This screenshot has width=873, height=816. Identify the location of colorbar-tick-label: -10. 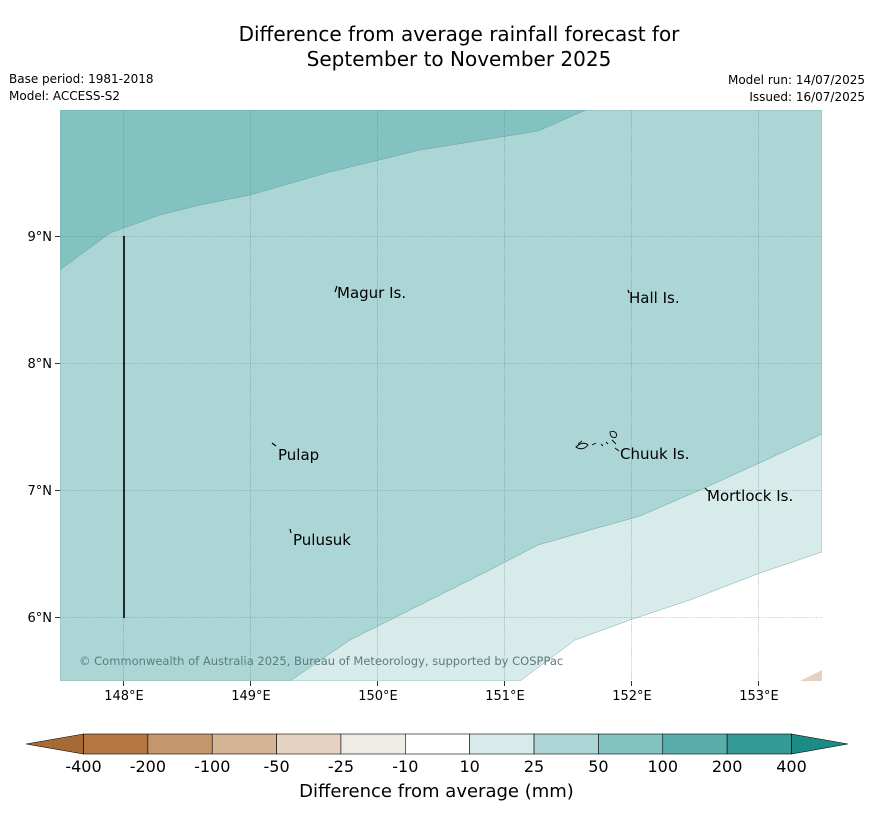
(405, 766).